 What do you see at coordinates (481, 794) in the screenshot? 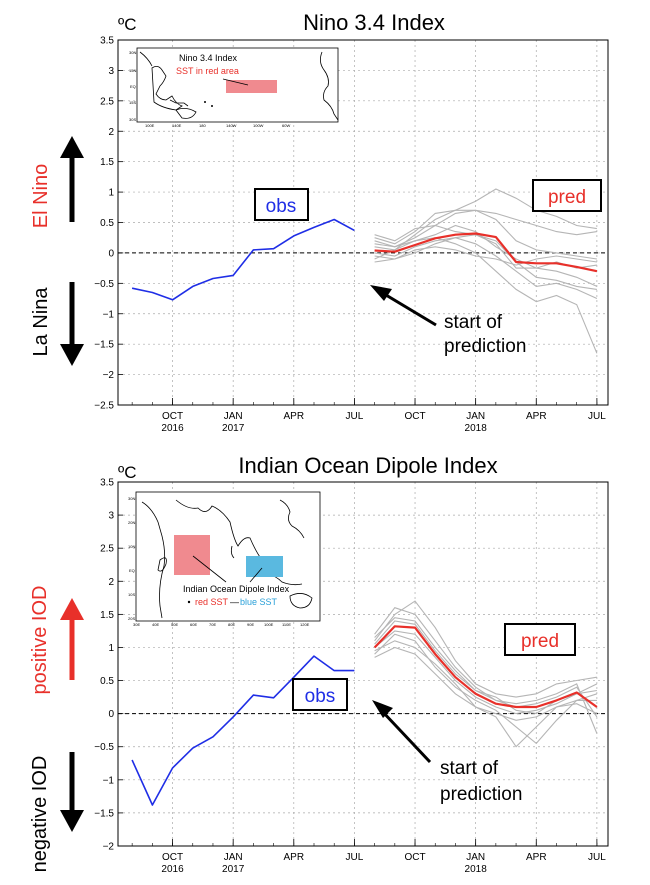
I see `iod-annotation-line2: prediction` at bounding box center [481, 794].